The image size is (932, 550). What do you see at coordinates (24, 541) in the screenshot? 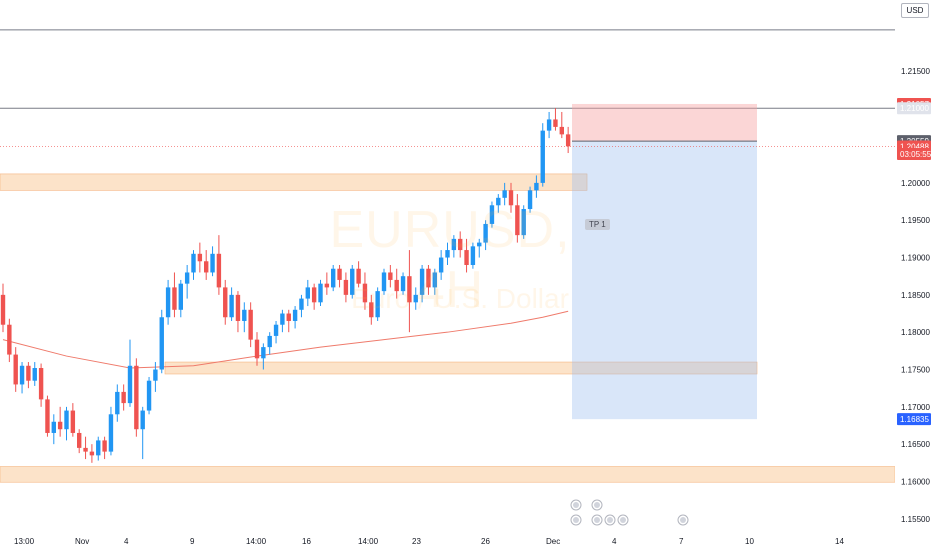
I see `time-tick-label: 13:00` at bounding box center [24, 541].